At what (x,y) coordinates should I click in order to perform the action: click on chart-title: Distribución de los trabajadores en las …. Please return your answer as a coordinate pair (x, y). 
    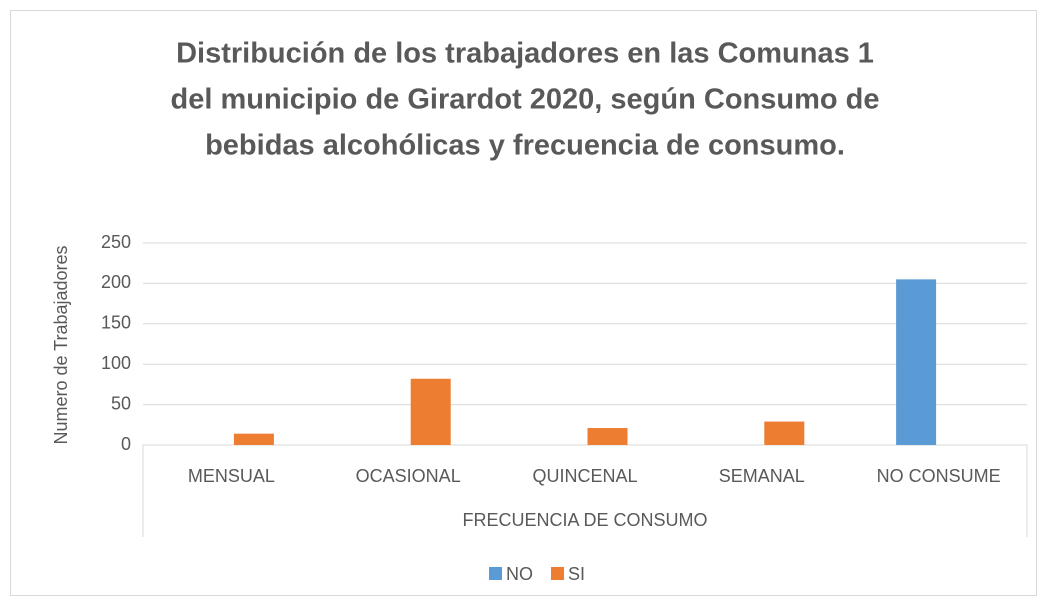
    Looking at the image, I should click on (525, 54).